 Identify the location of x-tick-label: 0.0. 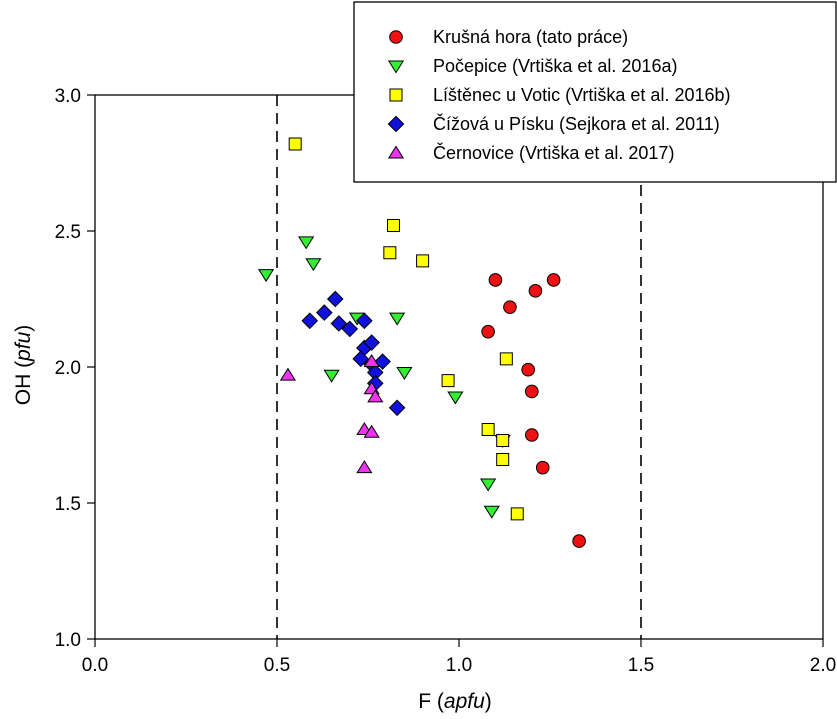
(95, 665).